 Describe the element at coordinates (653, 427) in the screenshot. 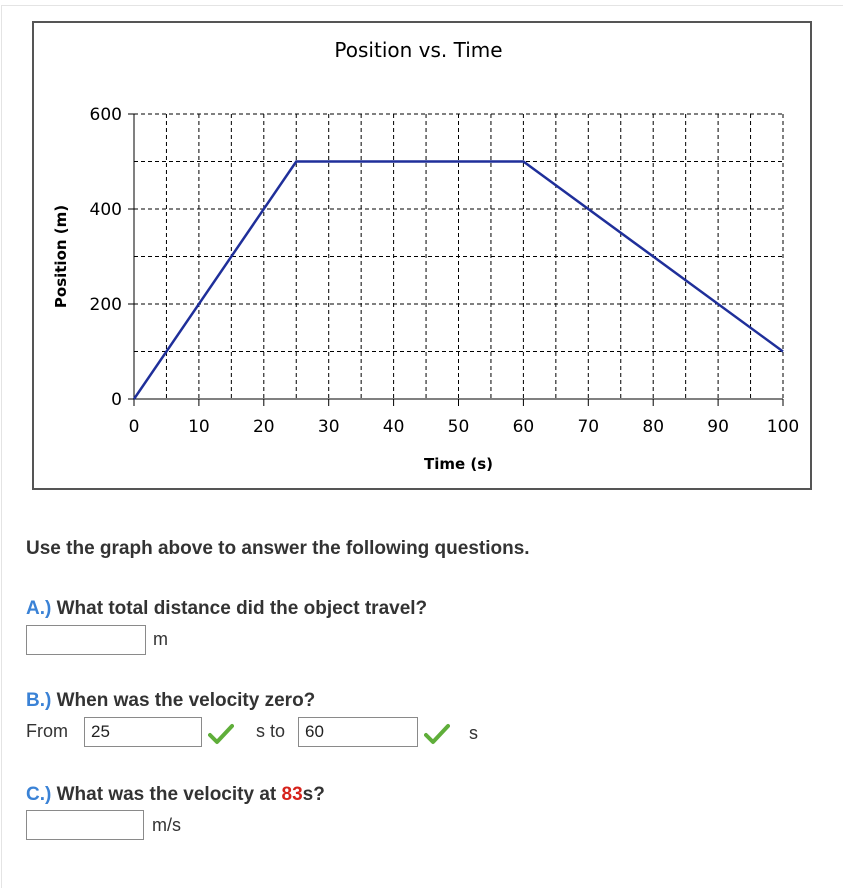

I see `x-tick-label: 80` at that location.